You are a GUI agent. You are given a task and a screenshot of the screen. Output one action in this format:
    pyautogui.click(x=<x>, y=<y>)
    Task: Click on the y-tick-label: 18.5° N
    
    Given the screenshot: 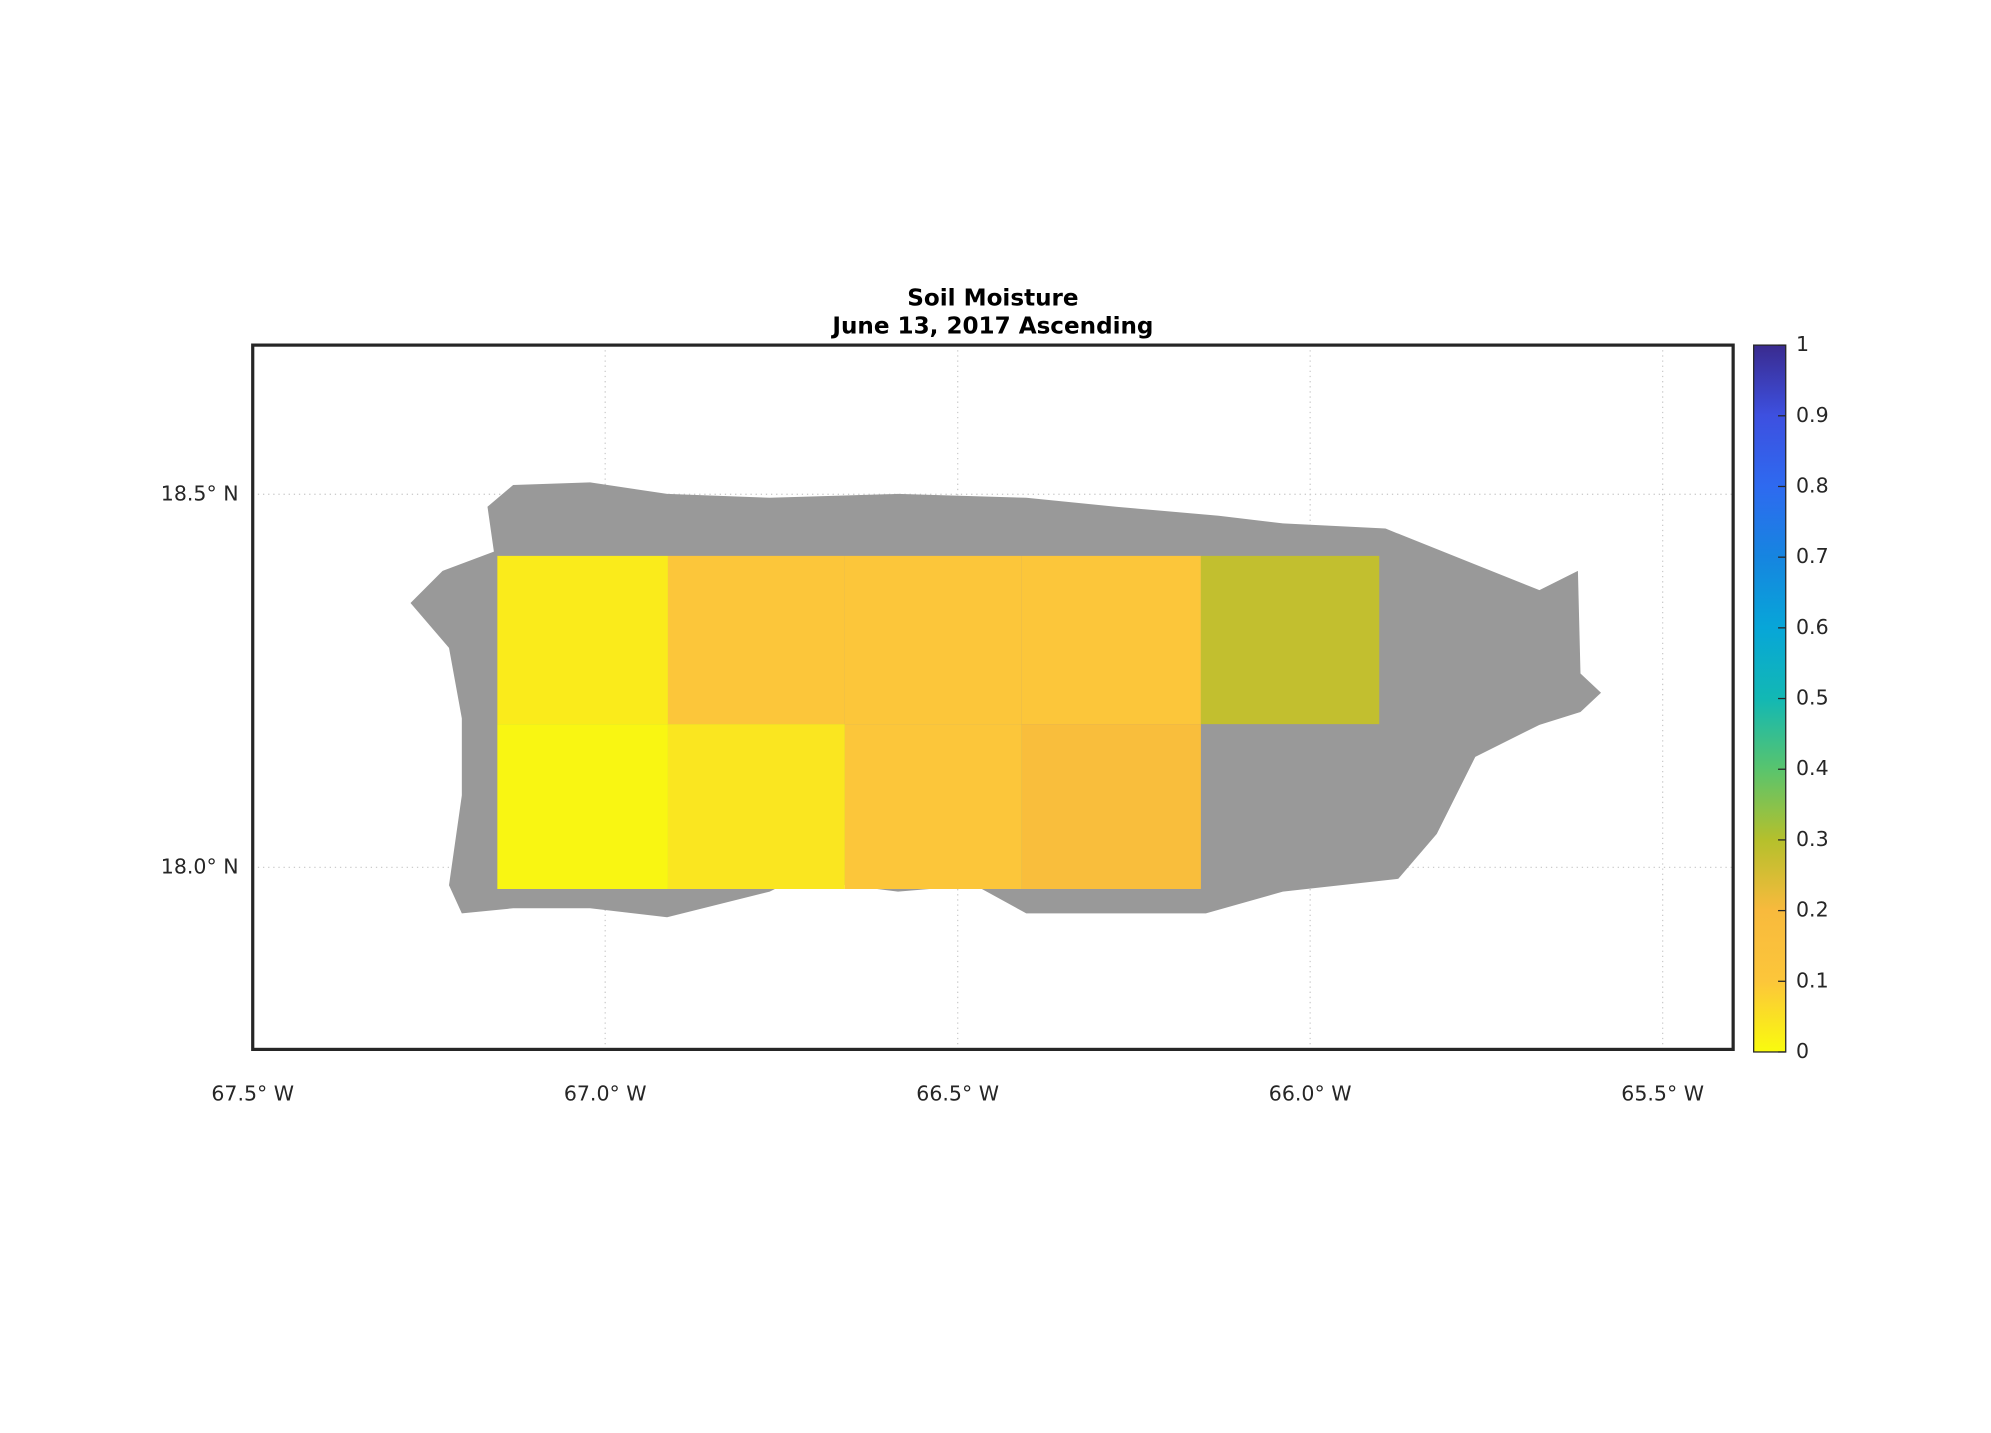 What is the action you would take?
    pyautogui.click(x=200, y=493)
    